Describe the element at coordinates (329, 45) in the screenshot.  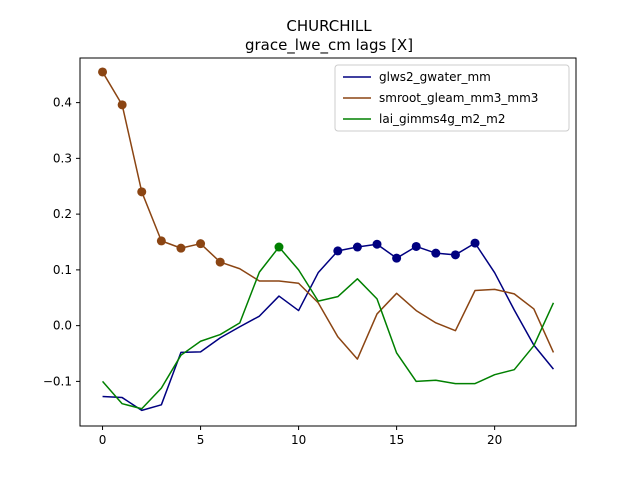
I see `chart-subtitle: grace_lwe_cm lags [X]` at that location.